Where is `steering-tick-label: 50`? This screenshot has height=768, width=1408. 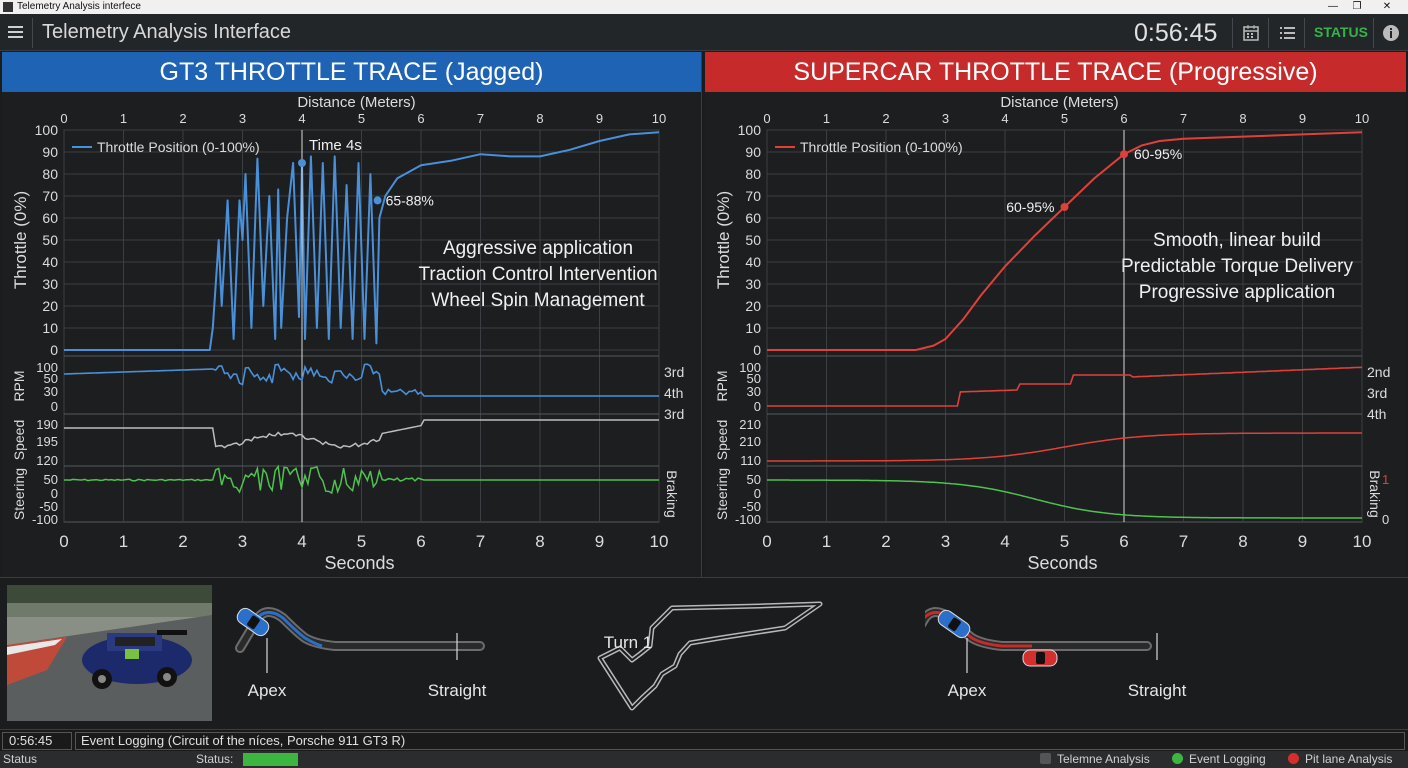 steering-tick-label: 50 is located at coordinates (51, 479).